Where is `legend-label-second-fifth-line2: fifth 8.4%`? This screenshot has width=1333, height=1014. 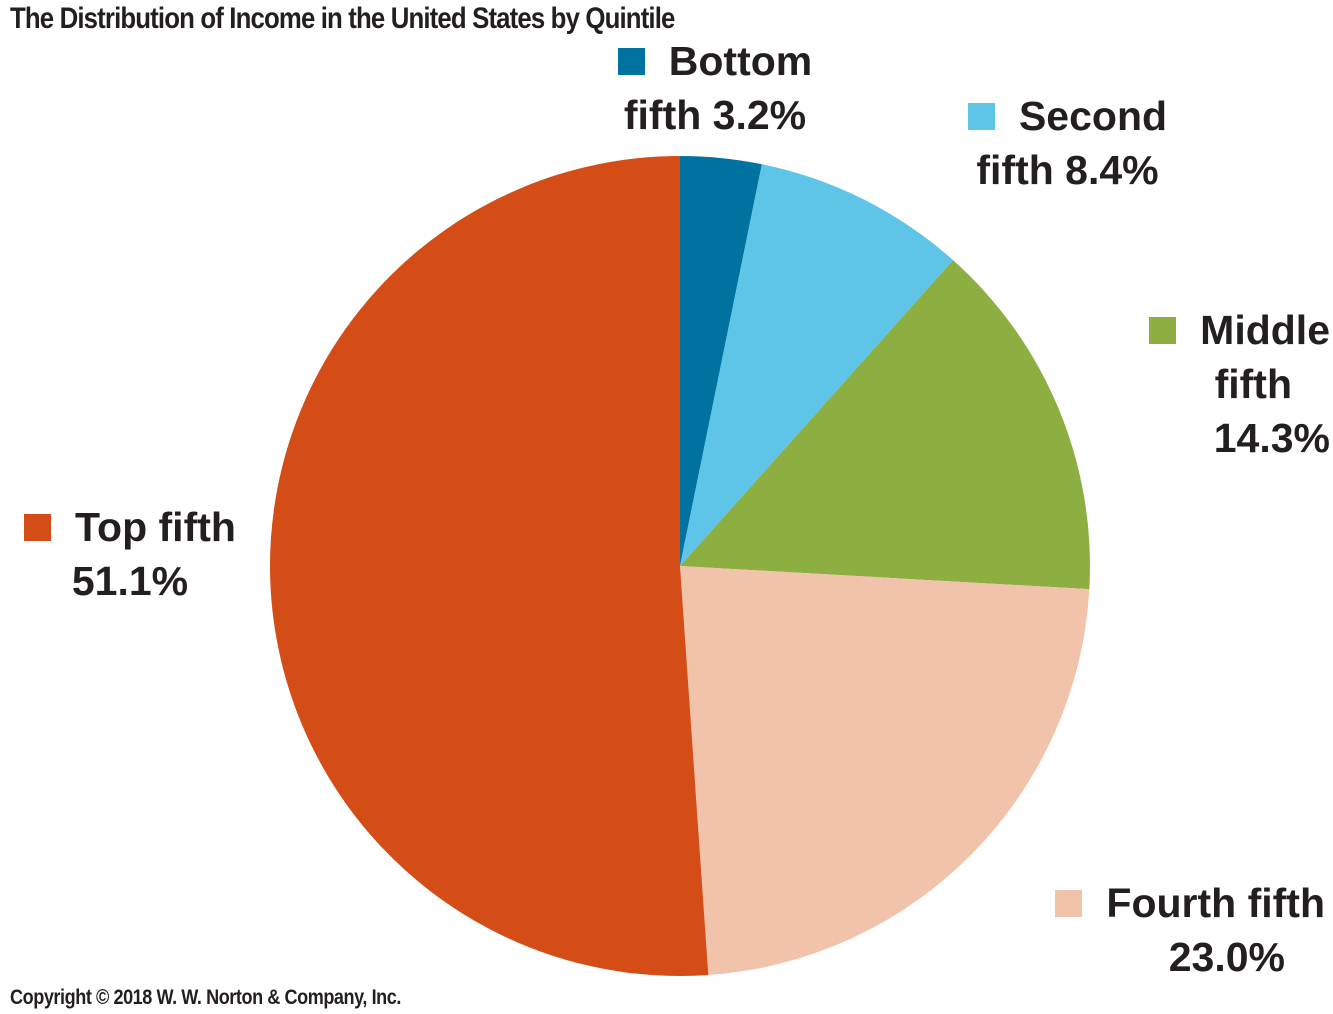 legend-label-second-fifth-line2: fifth 8.4% is located at coordinates (1067, 170).